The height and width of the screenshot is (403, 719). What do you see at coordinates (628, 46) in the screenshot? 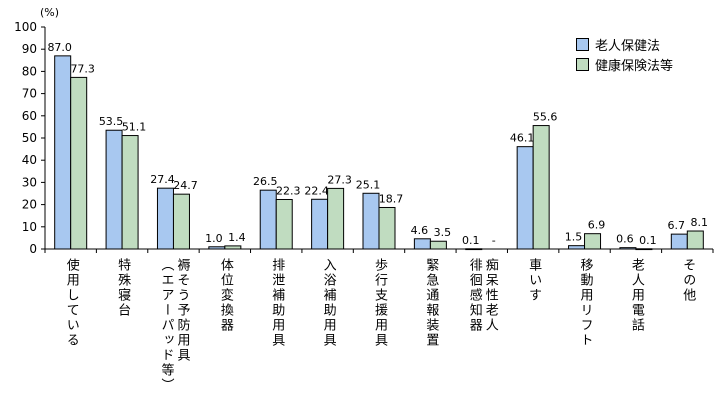
I see `legend-label: 老人保健法` at bounding box center [628, 46].